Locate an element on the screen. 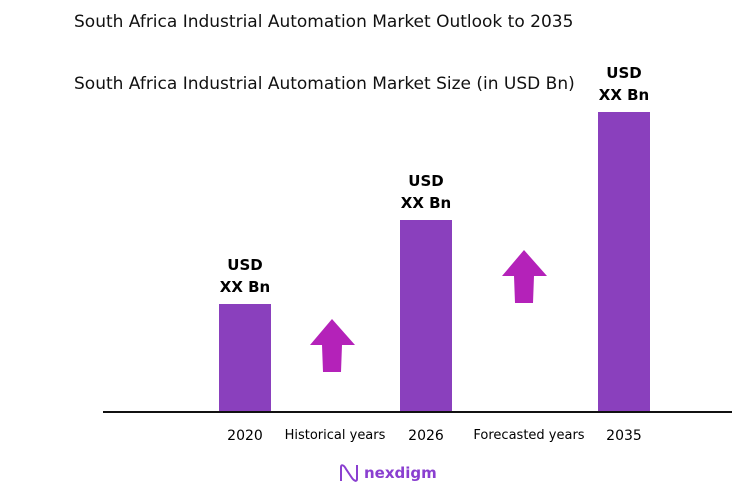  data-label-2020: XX Bn is located at coordinates (245, 287).